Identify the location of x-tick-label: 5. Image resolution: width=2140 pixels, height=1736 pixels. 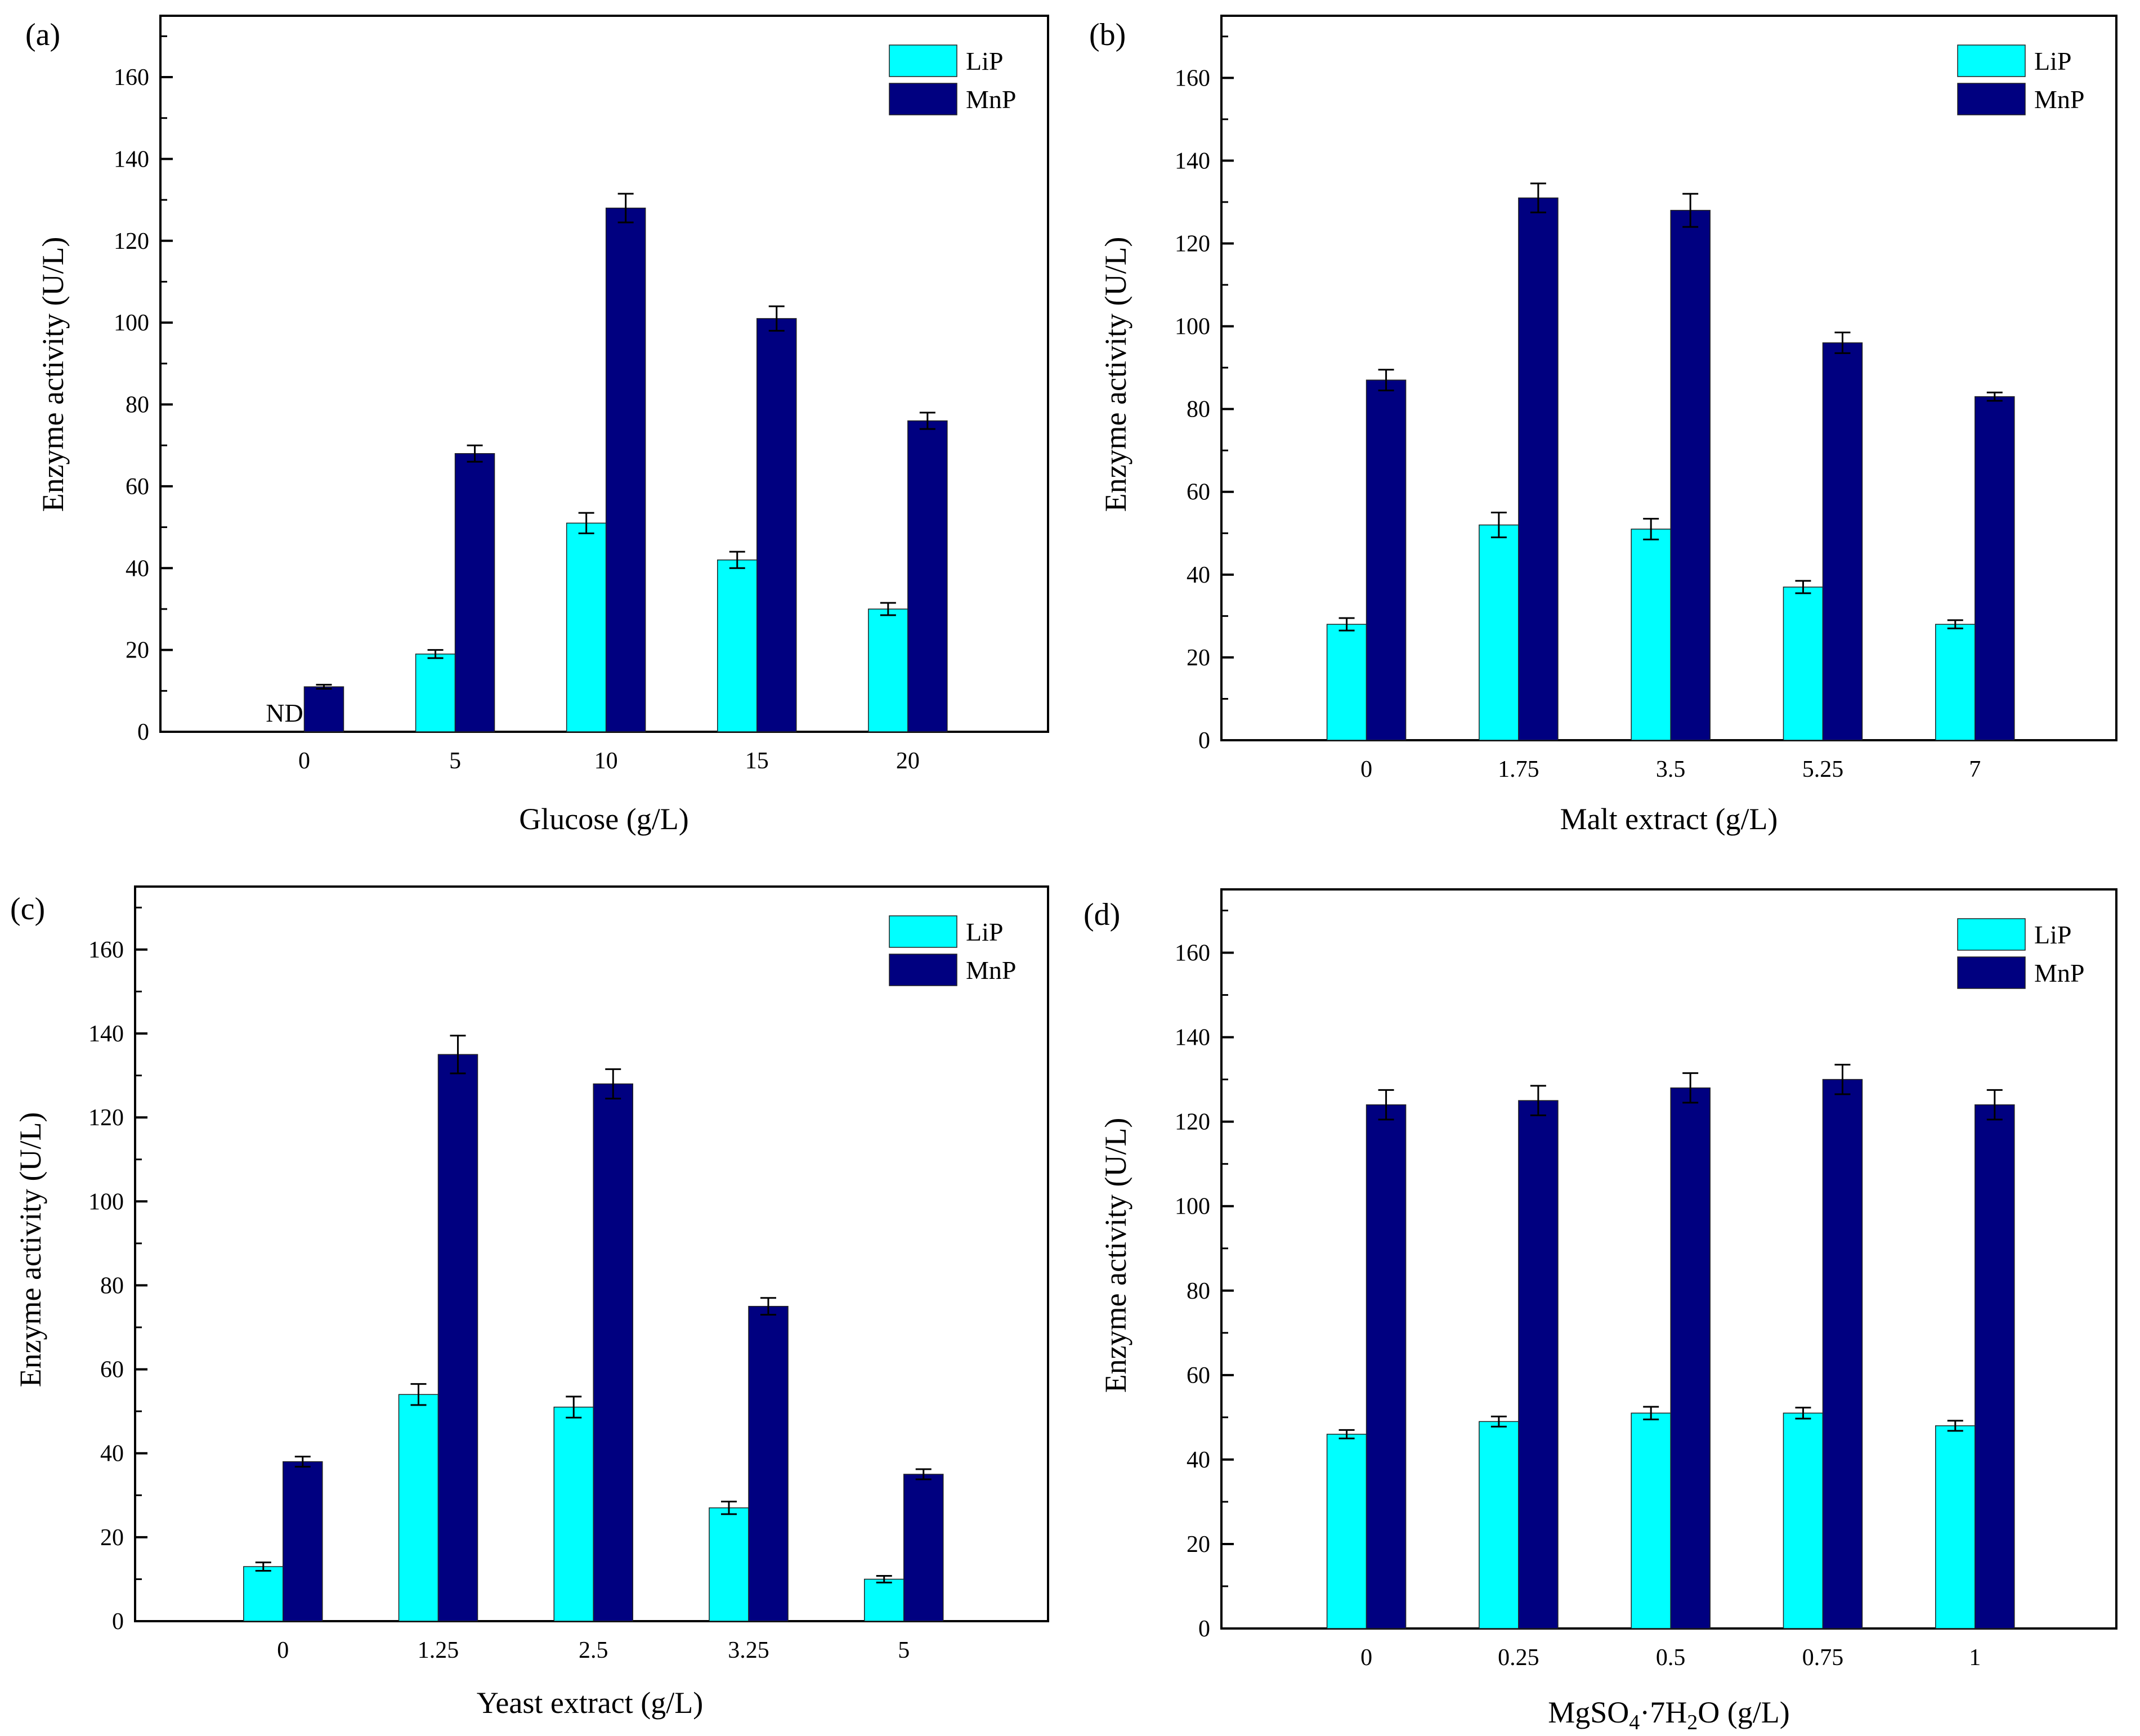
(455, 761).